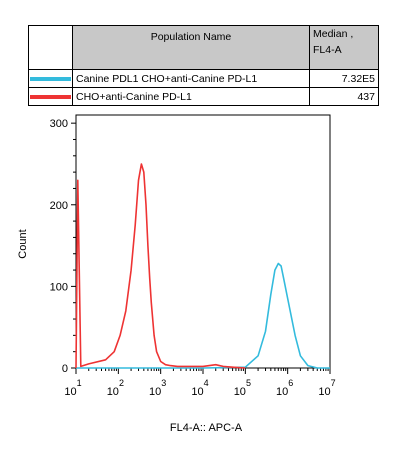 The image size is (402, 454). What do you see at coordinates (65, 369) in the screenshot?
I see `y-tick-label: 0` at bounding box center [65, 369].